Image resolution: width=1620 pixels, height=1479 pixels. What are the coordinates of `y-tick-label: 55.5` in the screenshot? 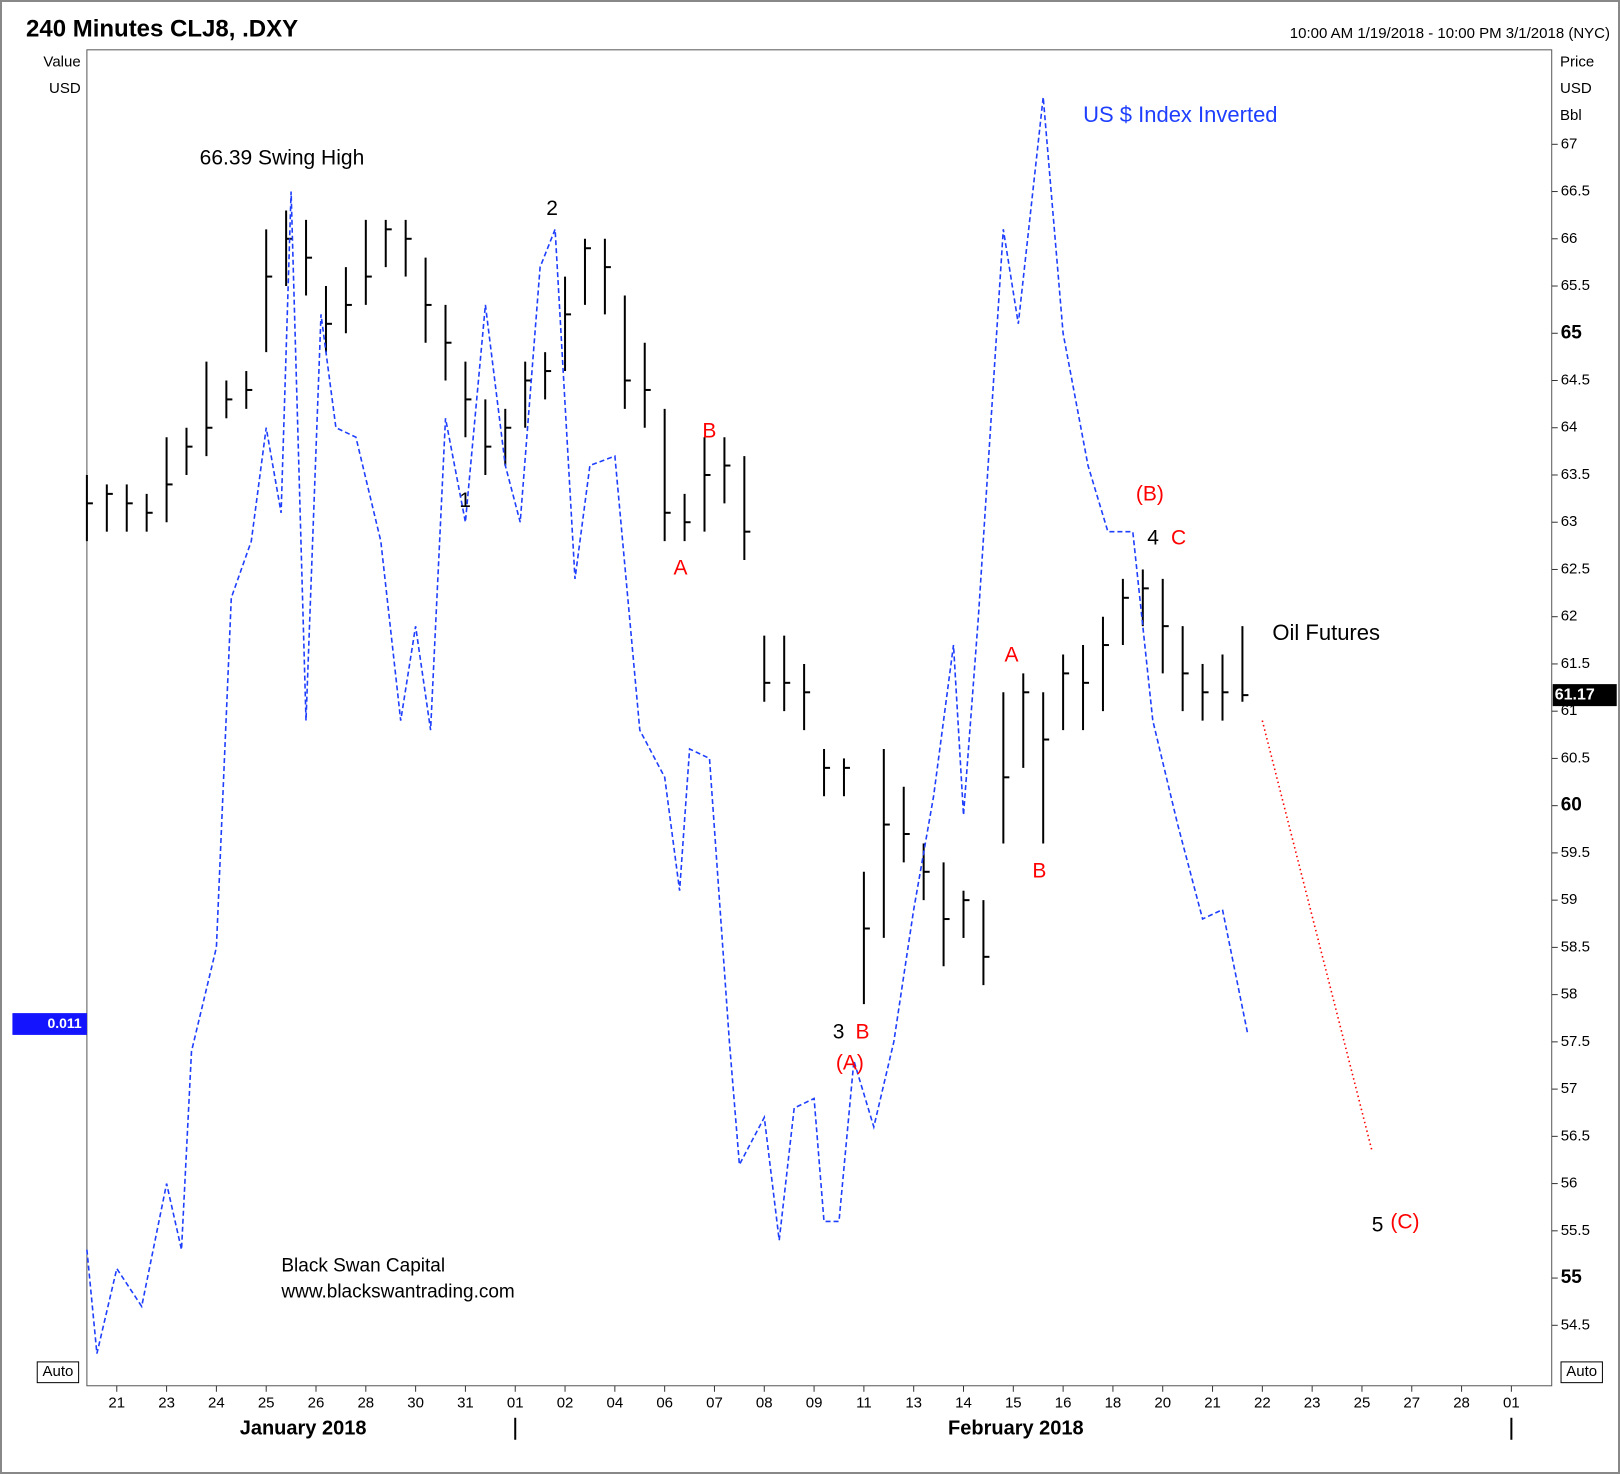 It's located at (1575, 1230).